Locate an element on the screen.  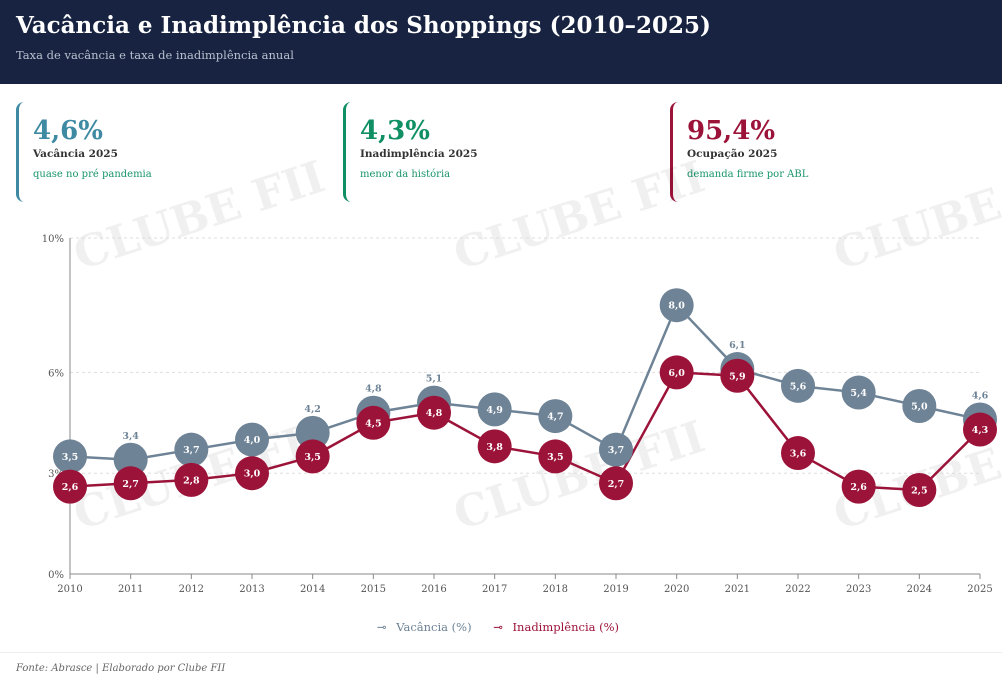
x-tick-label: 2014 is located at coordinates (312, 589).